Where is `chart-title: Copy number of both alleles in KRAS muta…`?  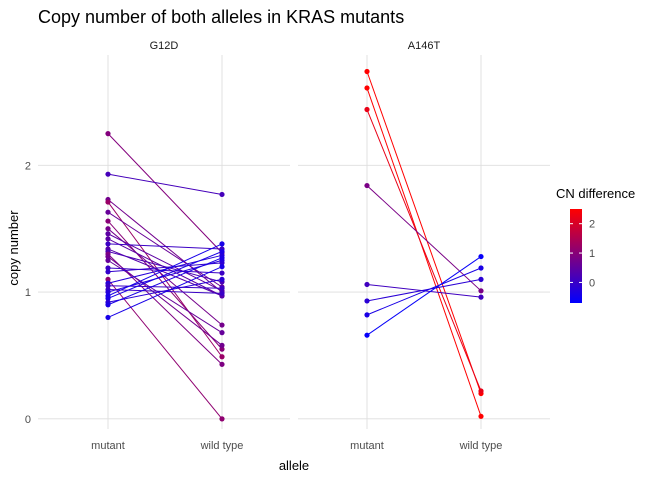
chart-title: Copy number of both alleles in KRAS muta… is located at coordinates (221, 17).